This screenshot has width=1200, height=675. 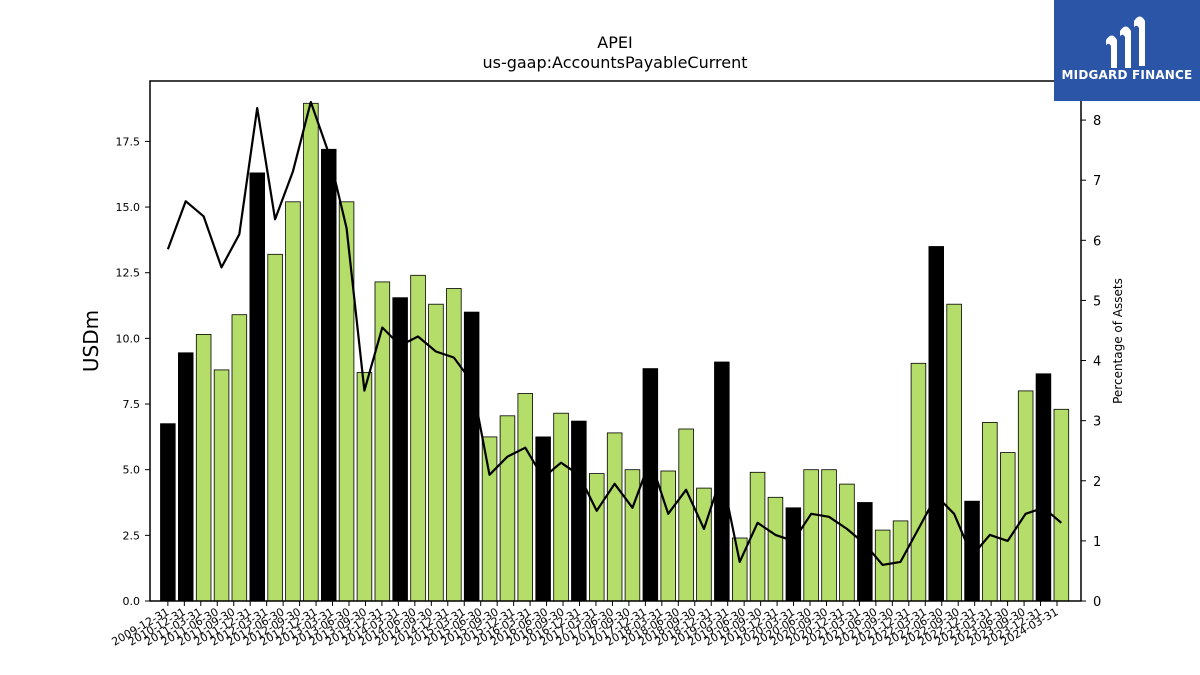 What do you see at coordinates (128, 141) in the screenshot?
I see `y-tick-label: 17.5` at bounding box center [128, 141].